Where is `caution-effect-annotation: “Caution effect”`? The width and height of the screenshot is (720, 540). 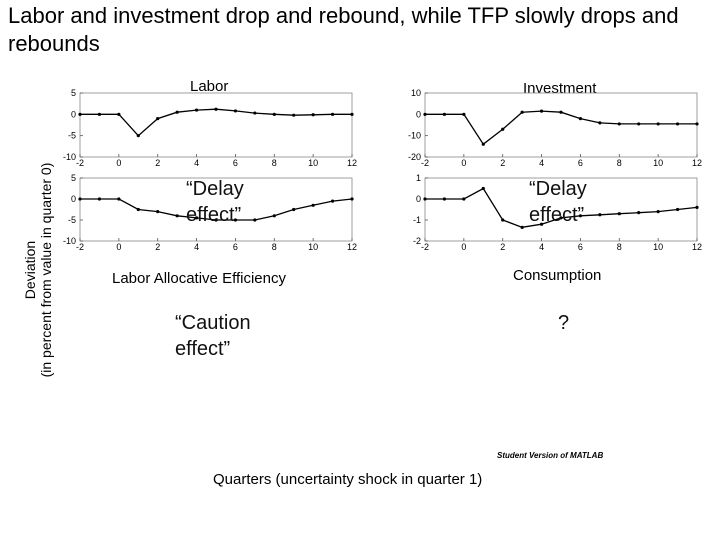
caution-effect-annotation: “Caution effect” is located at coordinates (213, 336).